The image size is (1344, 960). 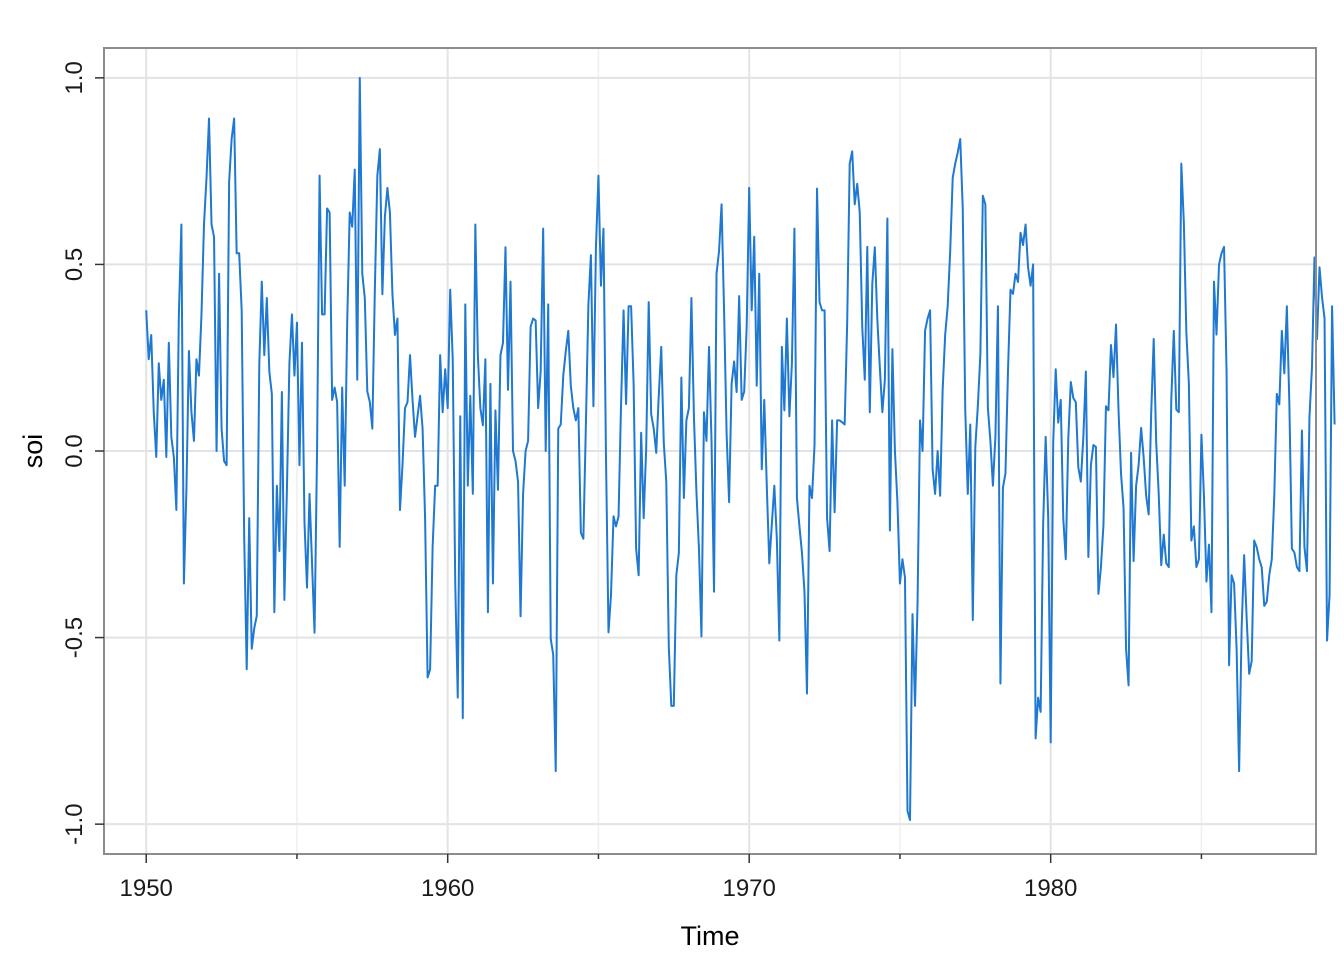 What do you see at coordinates (748, 888) in the screenshot?
I see `x-tick-label: 1970` at bounding box center [748, 888].